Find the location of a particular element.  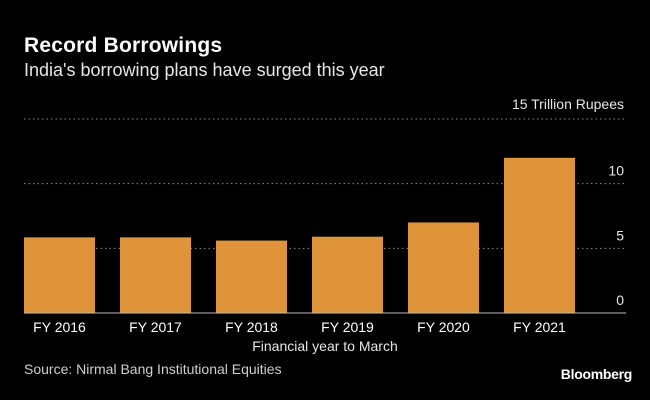

y-tick-label-0: 0 is located at coordinates (620, 300).